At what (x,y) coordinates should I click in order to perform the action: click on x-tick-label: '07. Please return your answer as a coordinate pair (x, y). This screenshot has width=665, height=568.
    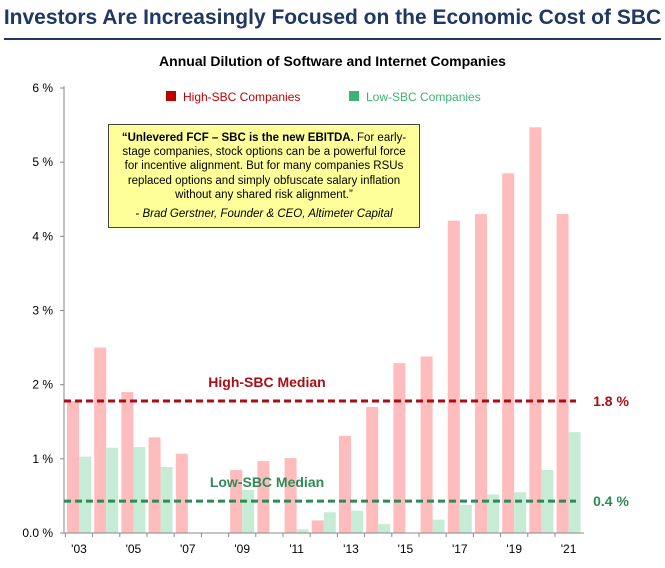
    Looking at the image, I should click on (188, 549).